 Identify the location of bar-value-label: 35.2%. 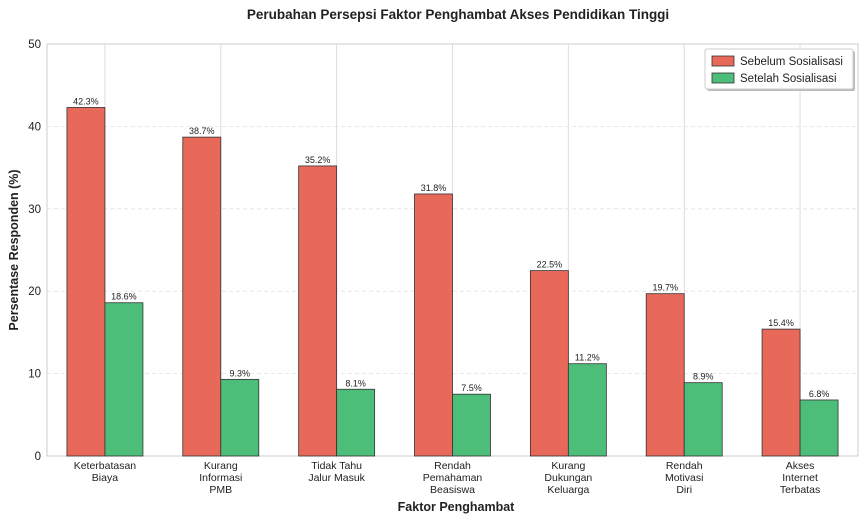
(318, 160).